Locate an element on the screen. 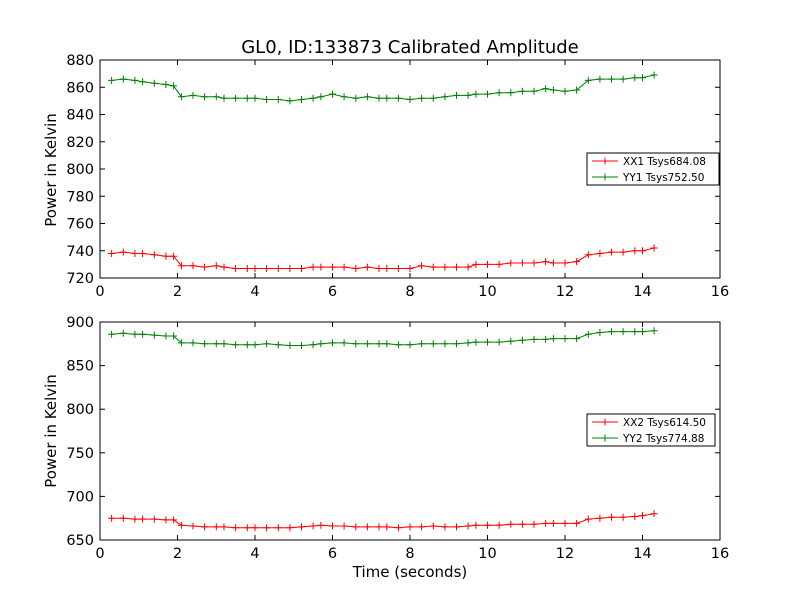  bottom-plot-xtick-label: 0 is located at coordinates (99, 554).